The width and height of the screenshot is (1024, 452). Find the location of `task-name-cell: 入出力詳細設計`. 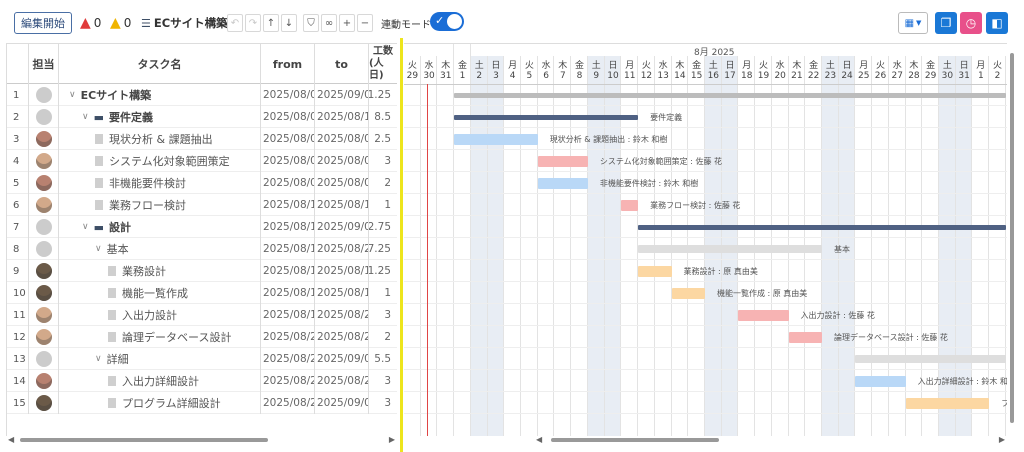

task-name-cell: 入出力詳細設計 is located at coordinates (160, 381).